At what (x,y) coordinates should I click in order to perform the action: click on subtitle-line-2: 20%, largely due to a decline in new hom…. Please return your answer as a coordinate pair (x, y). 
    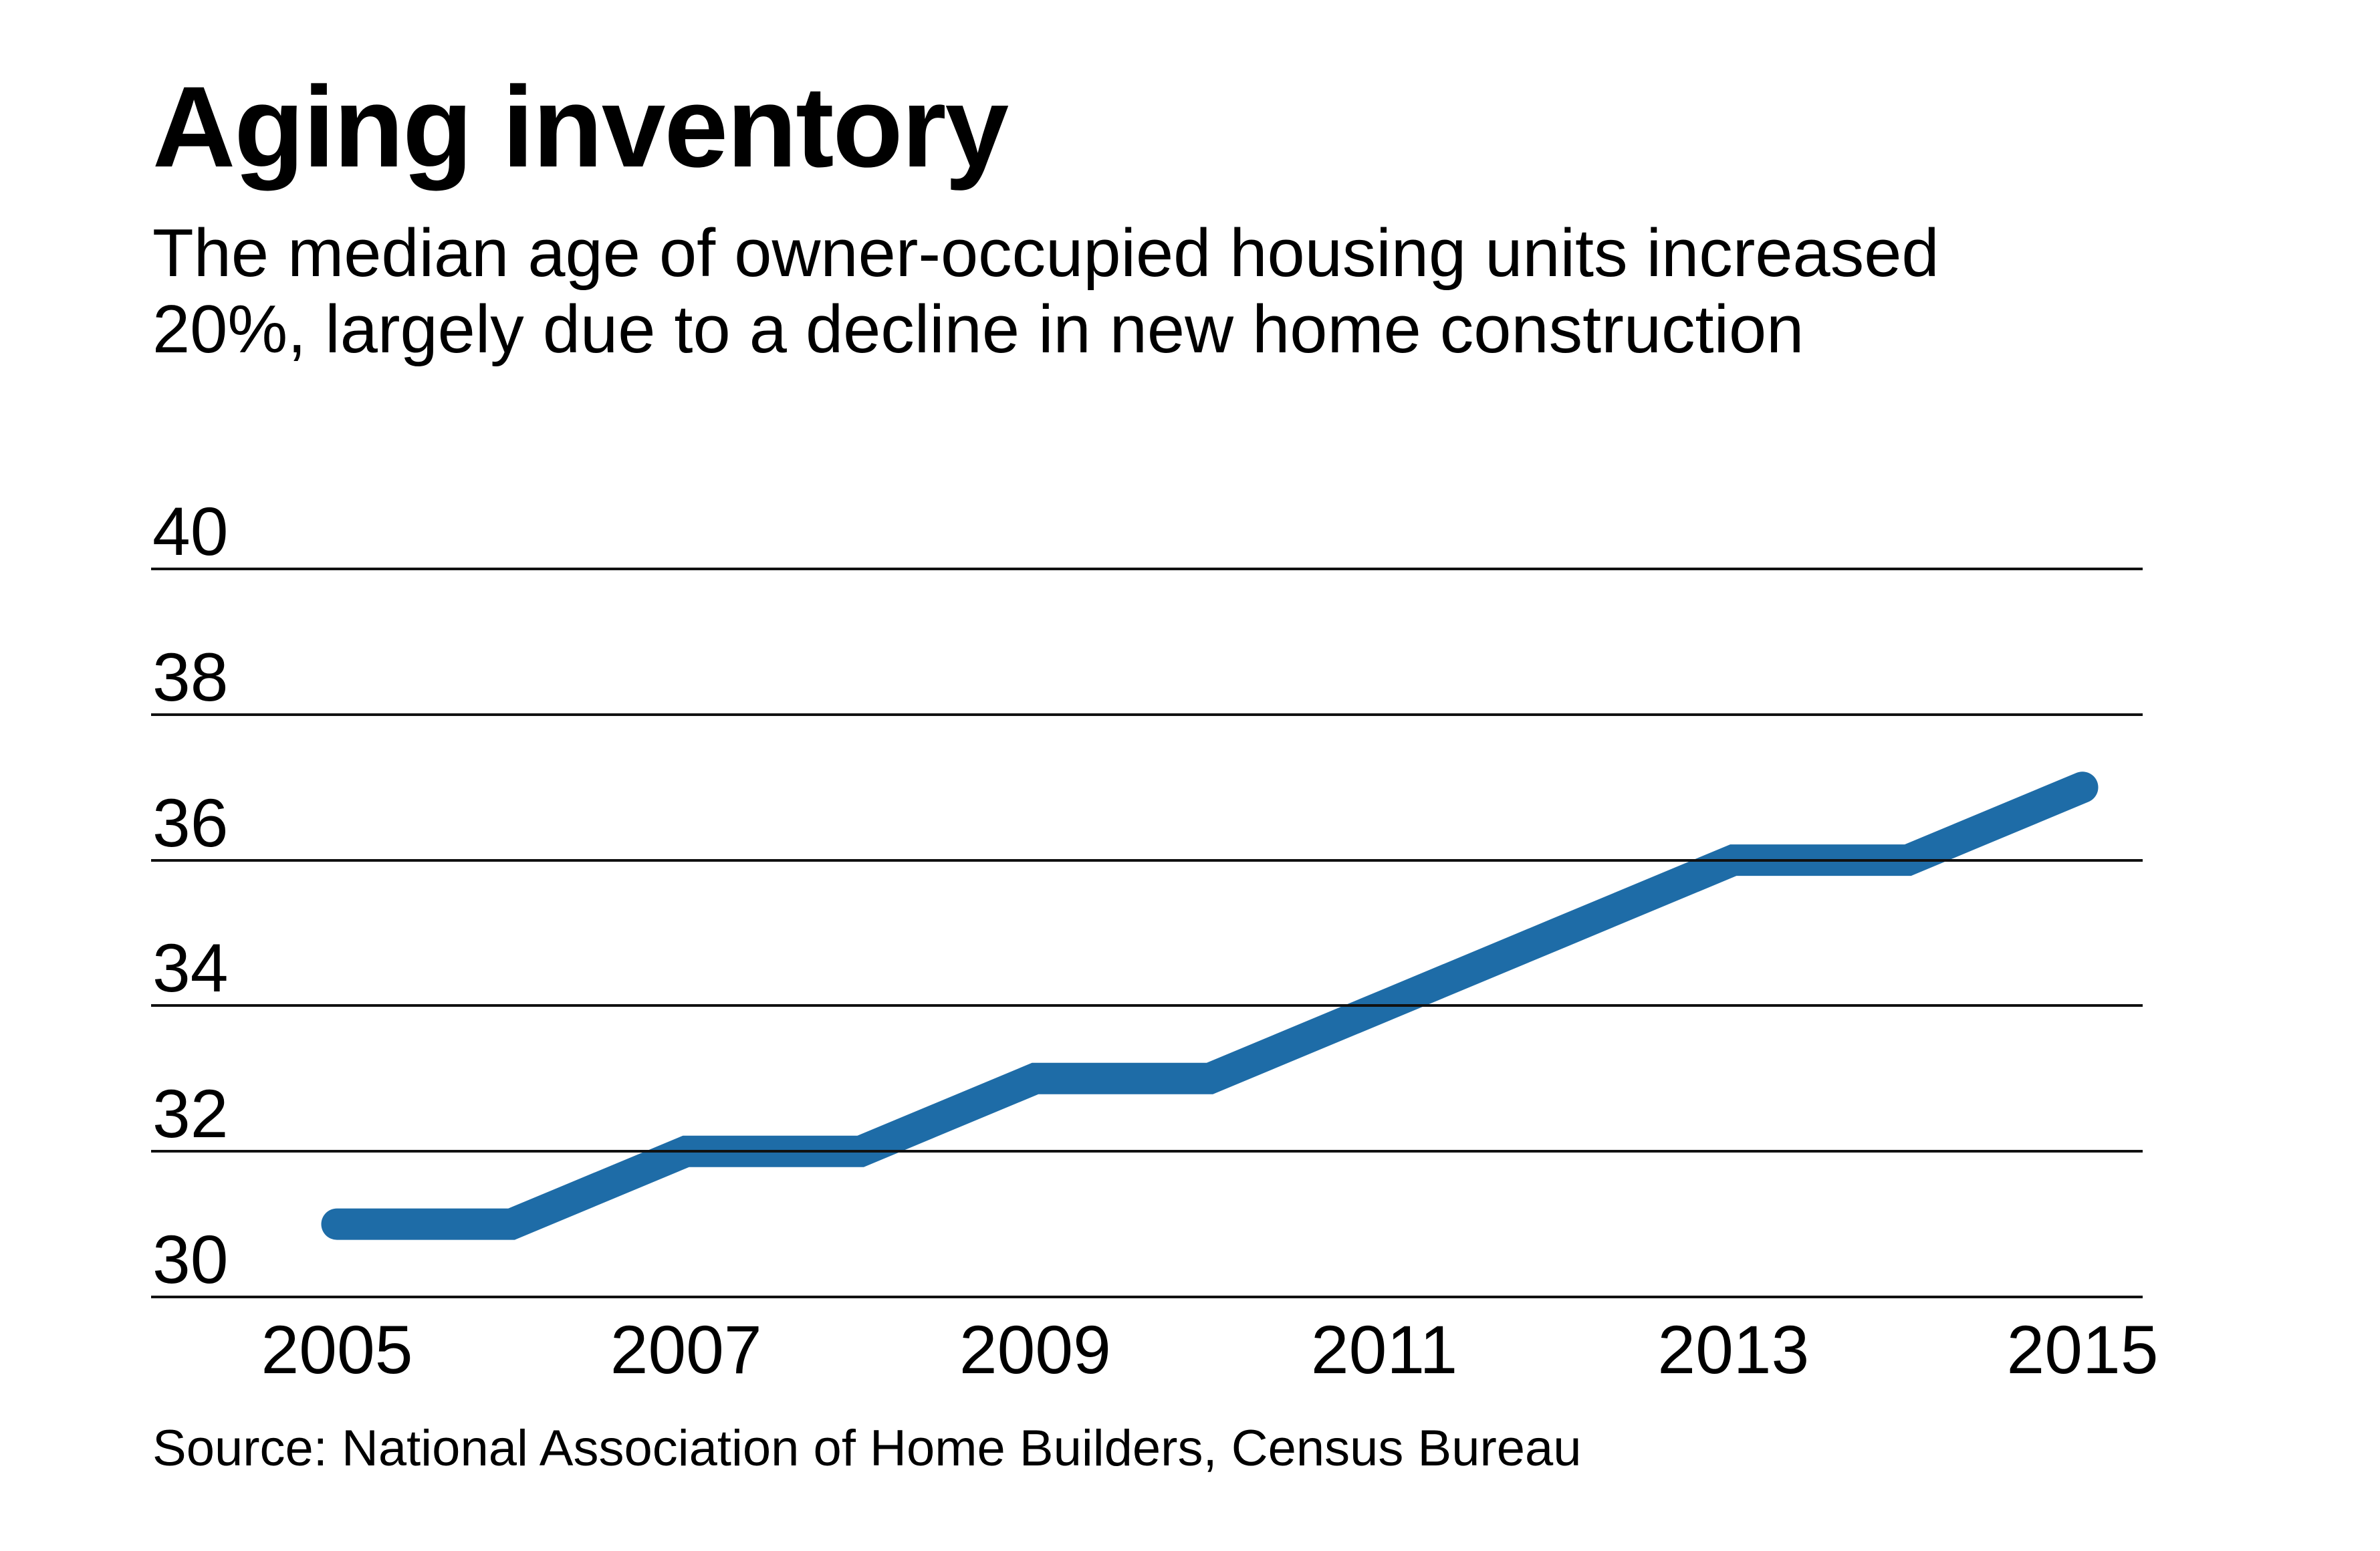
    Looking at the image, I should click on (978, 329).